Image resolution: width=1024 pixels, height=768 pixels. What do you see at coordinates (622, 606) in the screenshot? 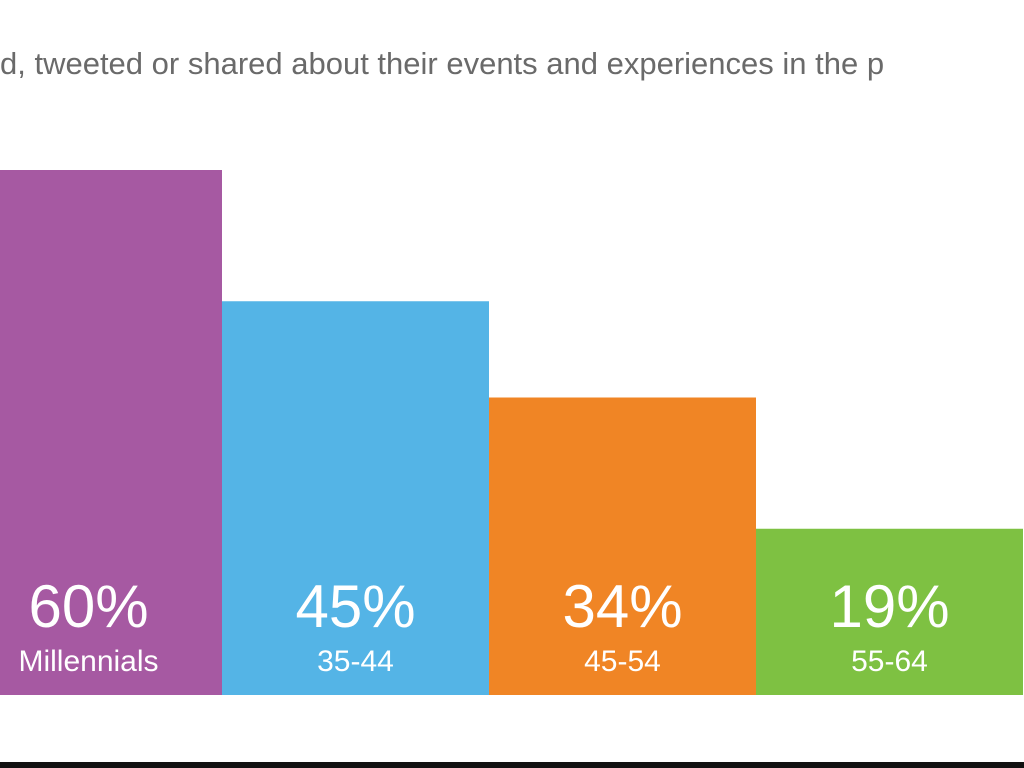
I see `bar-value-label: 34%` at bounding box center [622, 606].